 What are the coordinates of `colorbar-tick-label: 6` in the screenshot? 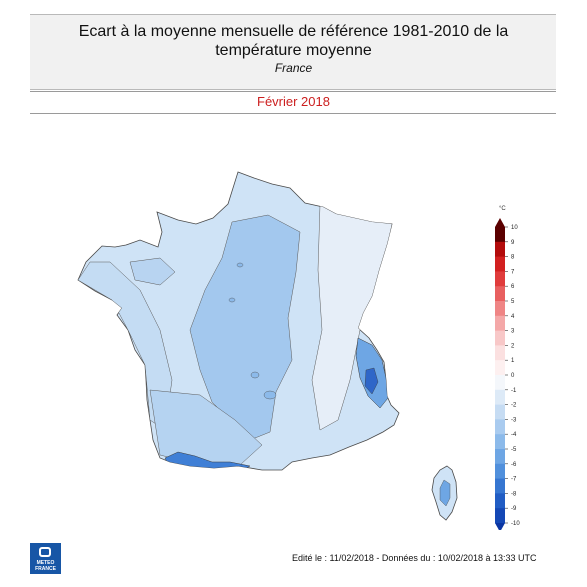 It's located at (513, 287).